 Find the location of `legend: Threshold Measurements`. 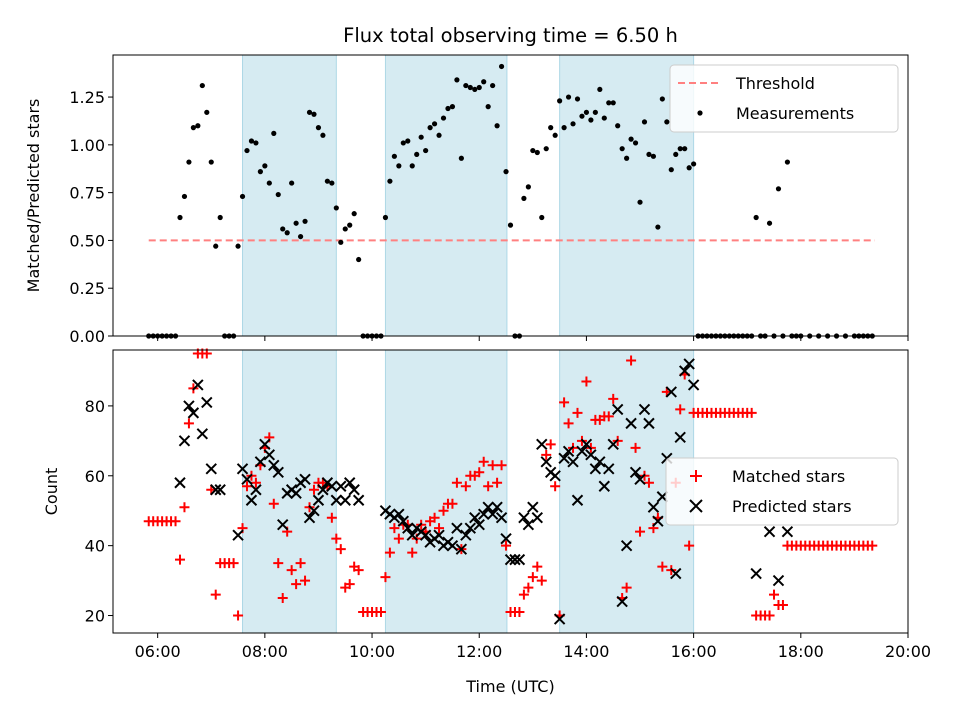

legend: Threshold Measurements is located at coordinates (784, 98).